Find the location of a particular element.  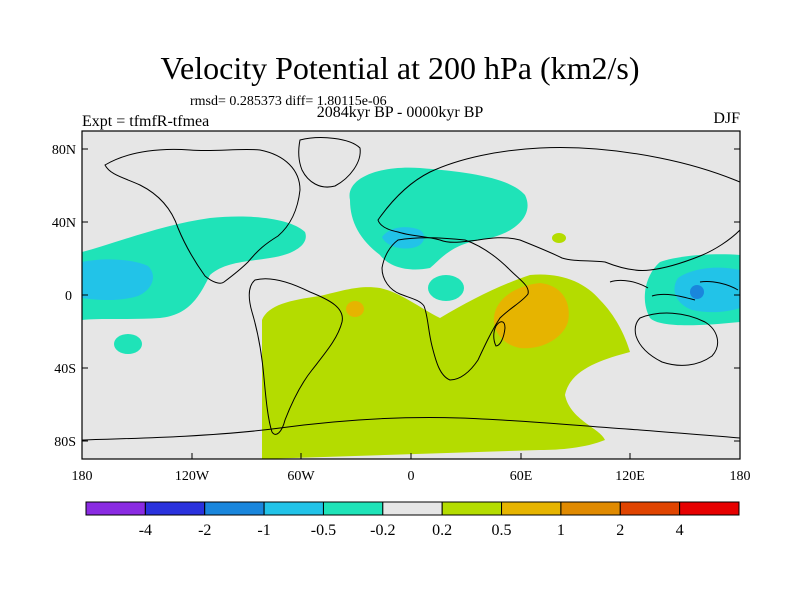

lat-label-80n: 80N is located at coordinates (64, 150).